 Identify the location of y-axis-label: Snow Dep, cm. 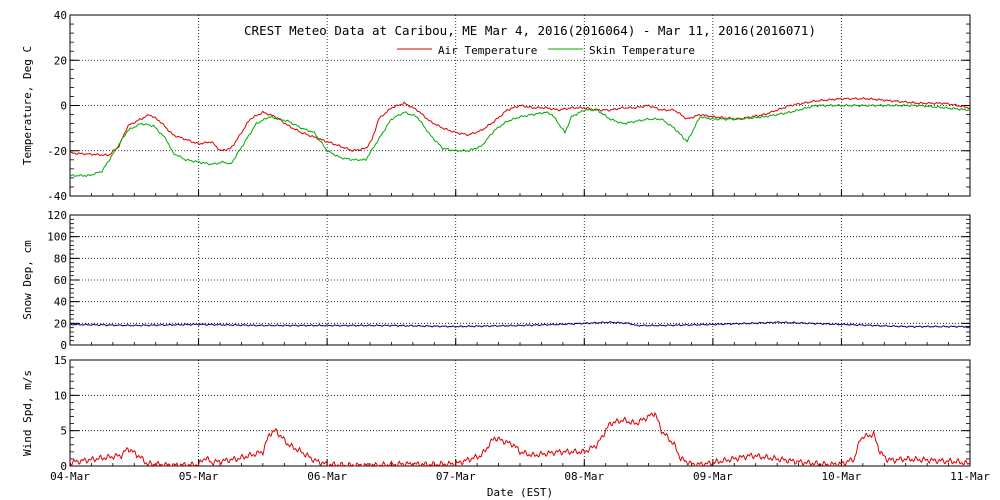
(27, 280).